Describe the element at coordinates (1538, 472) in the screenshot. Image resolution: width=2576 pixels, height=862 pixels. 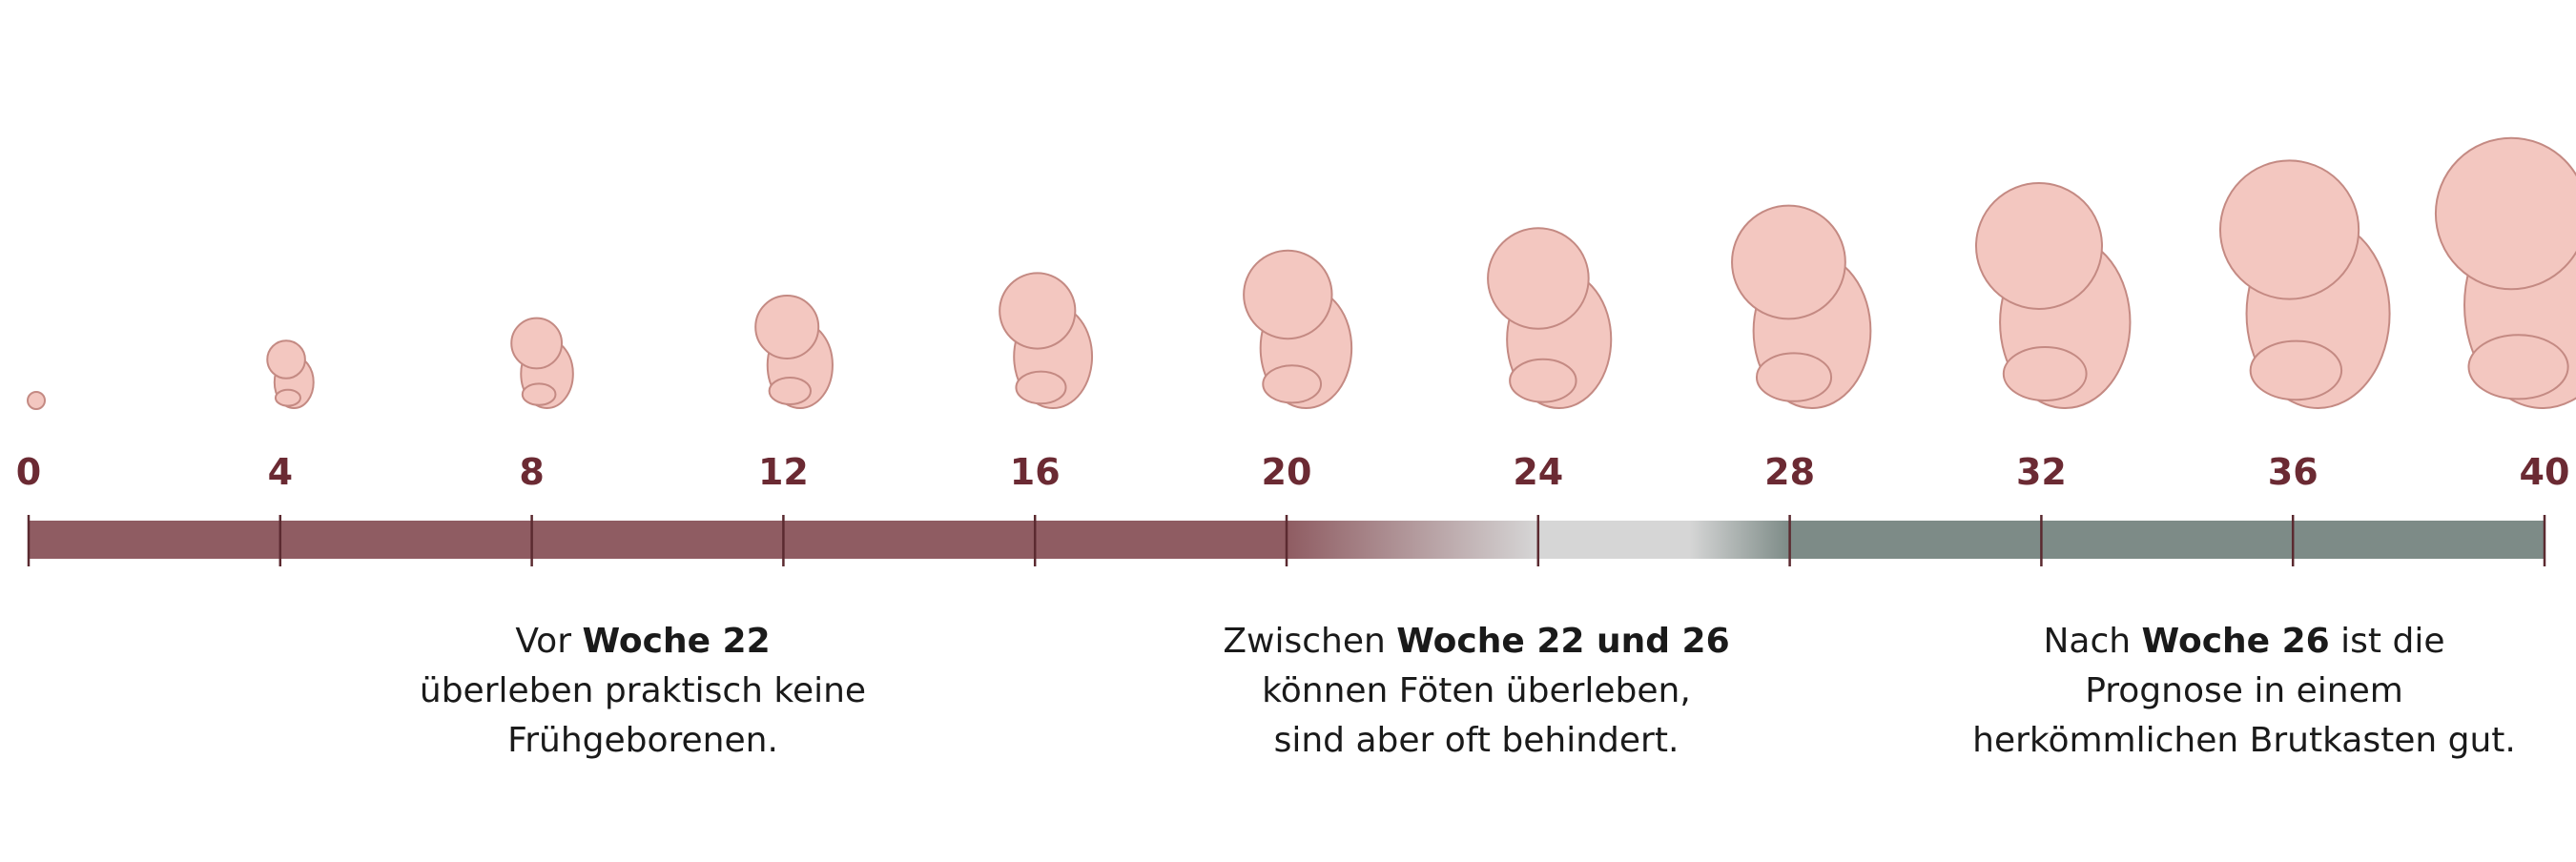
I see `tick-label: 24` at that location.